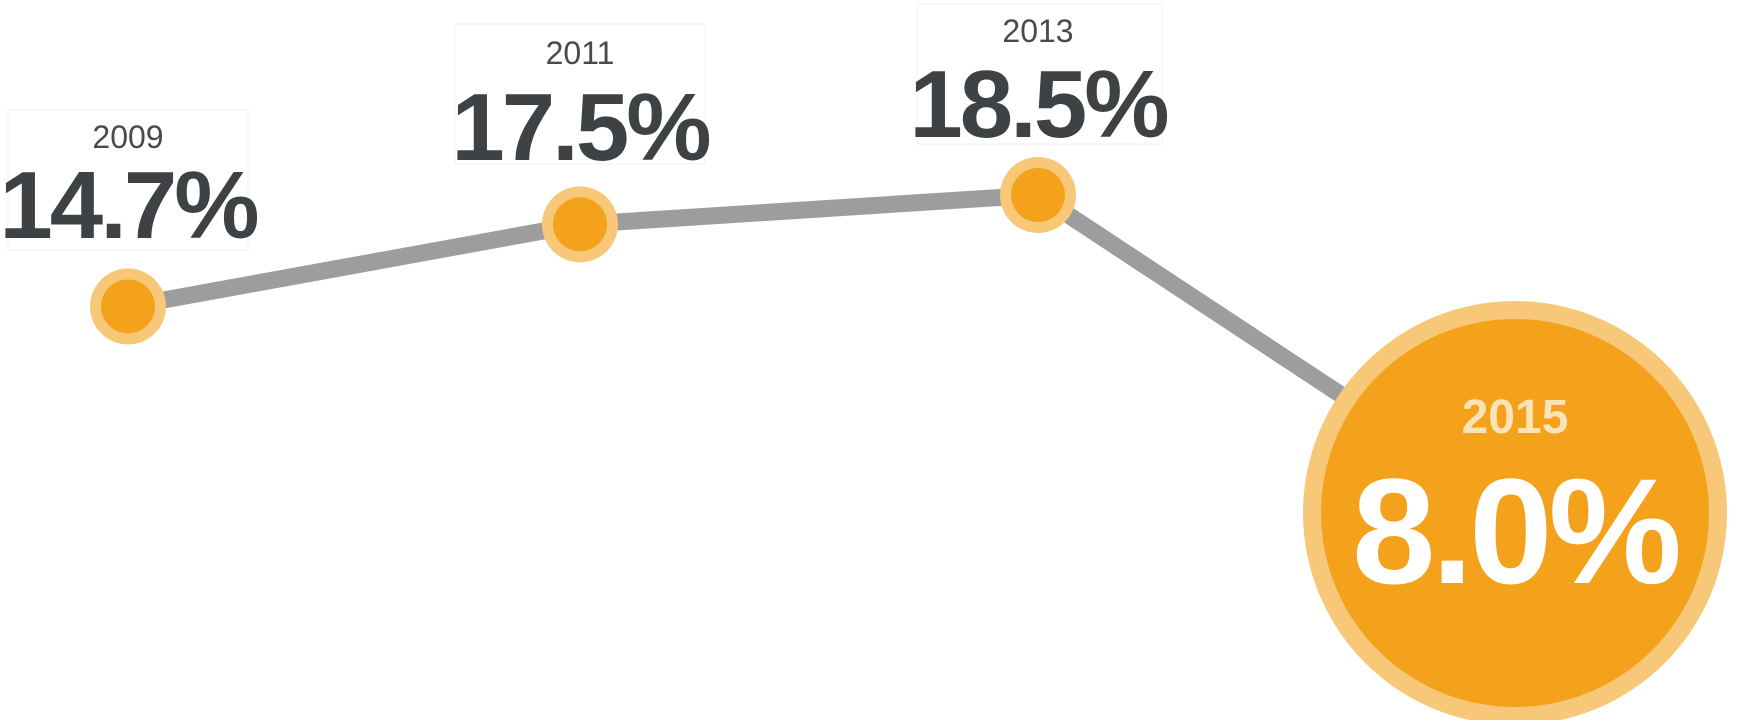 This screenshot has height=720, width=1750. I want to click on value-label: 18.5%, so click(1038, 104).